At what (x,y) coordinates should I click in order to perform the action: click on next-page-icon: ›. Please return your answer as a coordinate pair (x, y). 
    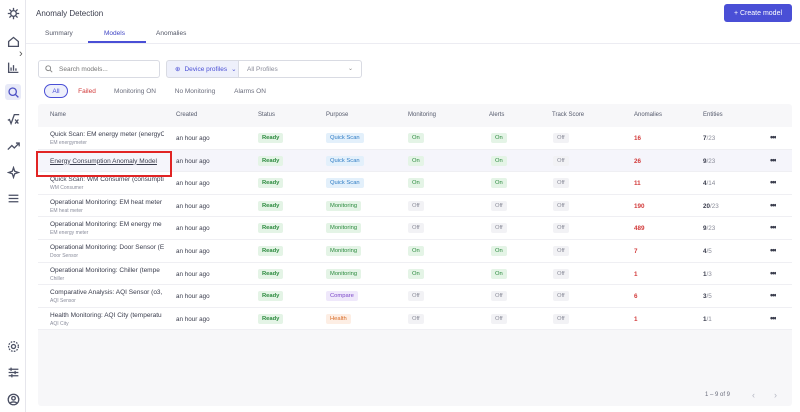
    Looking at the image, I should click on (775, 395).